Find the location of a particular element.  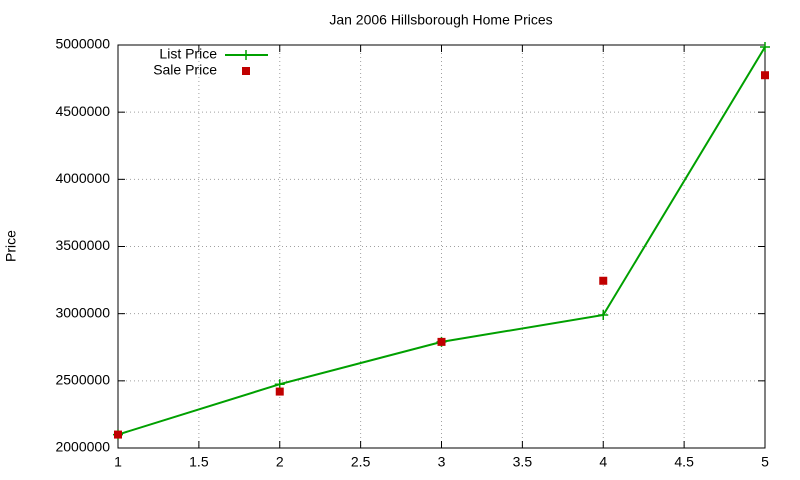

x-tick-label: 5 is located at coordinates (765, 462).